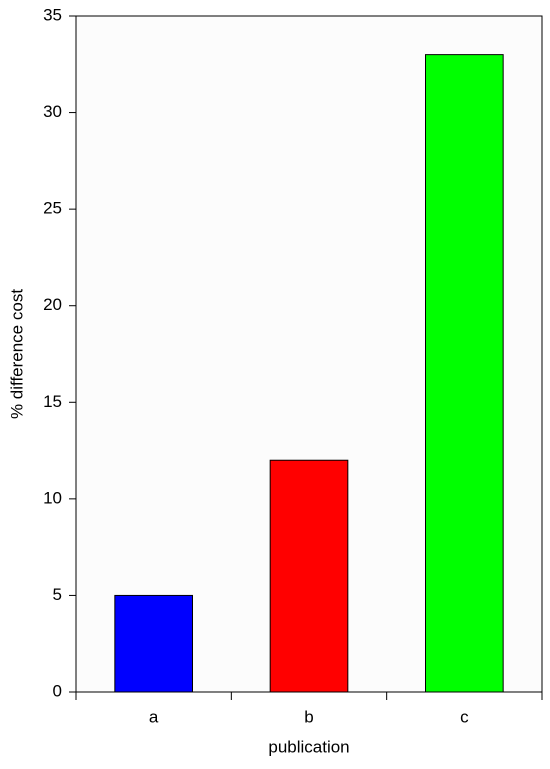 The width and height of the screenshot is (550, 769). I want to click on y-tick-label: 0, so click(57, 690).